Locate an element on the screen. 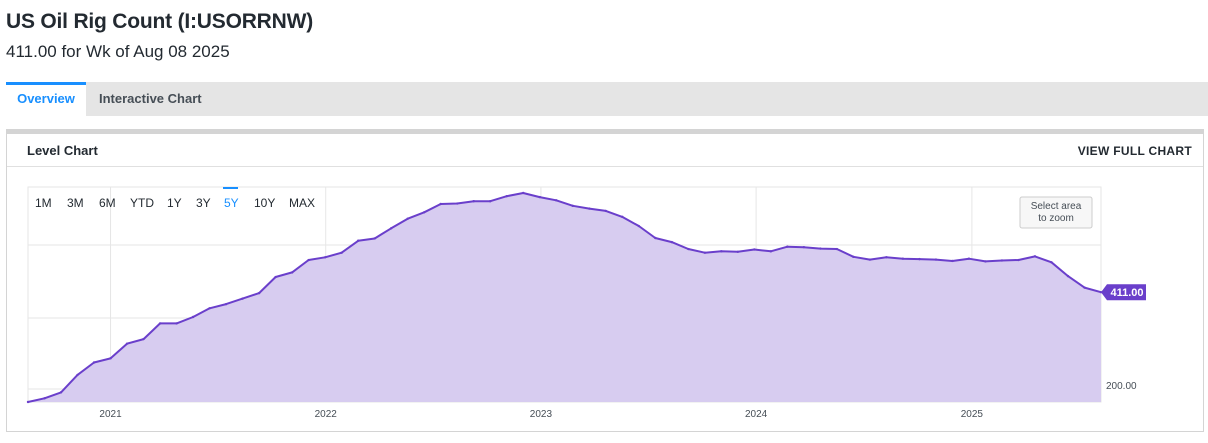 The width and height of the screenshot is (1208, 443). x-tick-label: 2021 is located at coordinates (110, 414).